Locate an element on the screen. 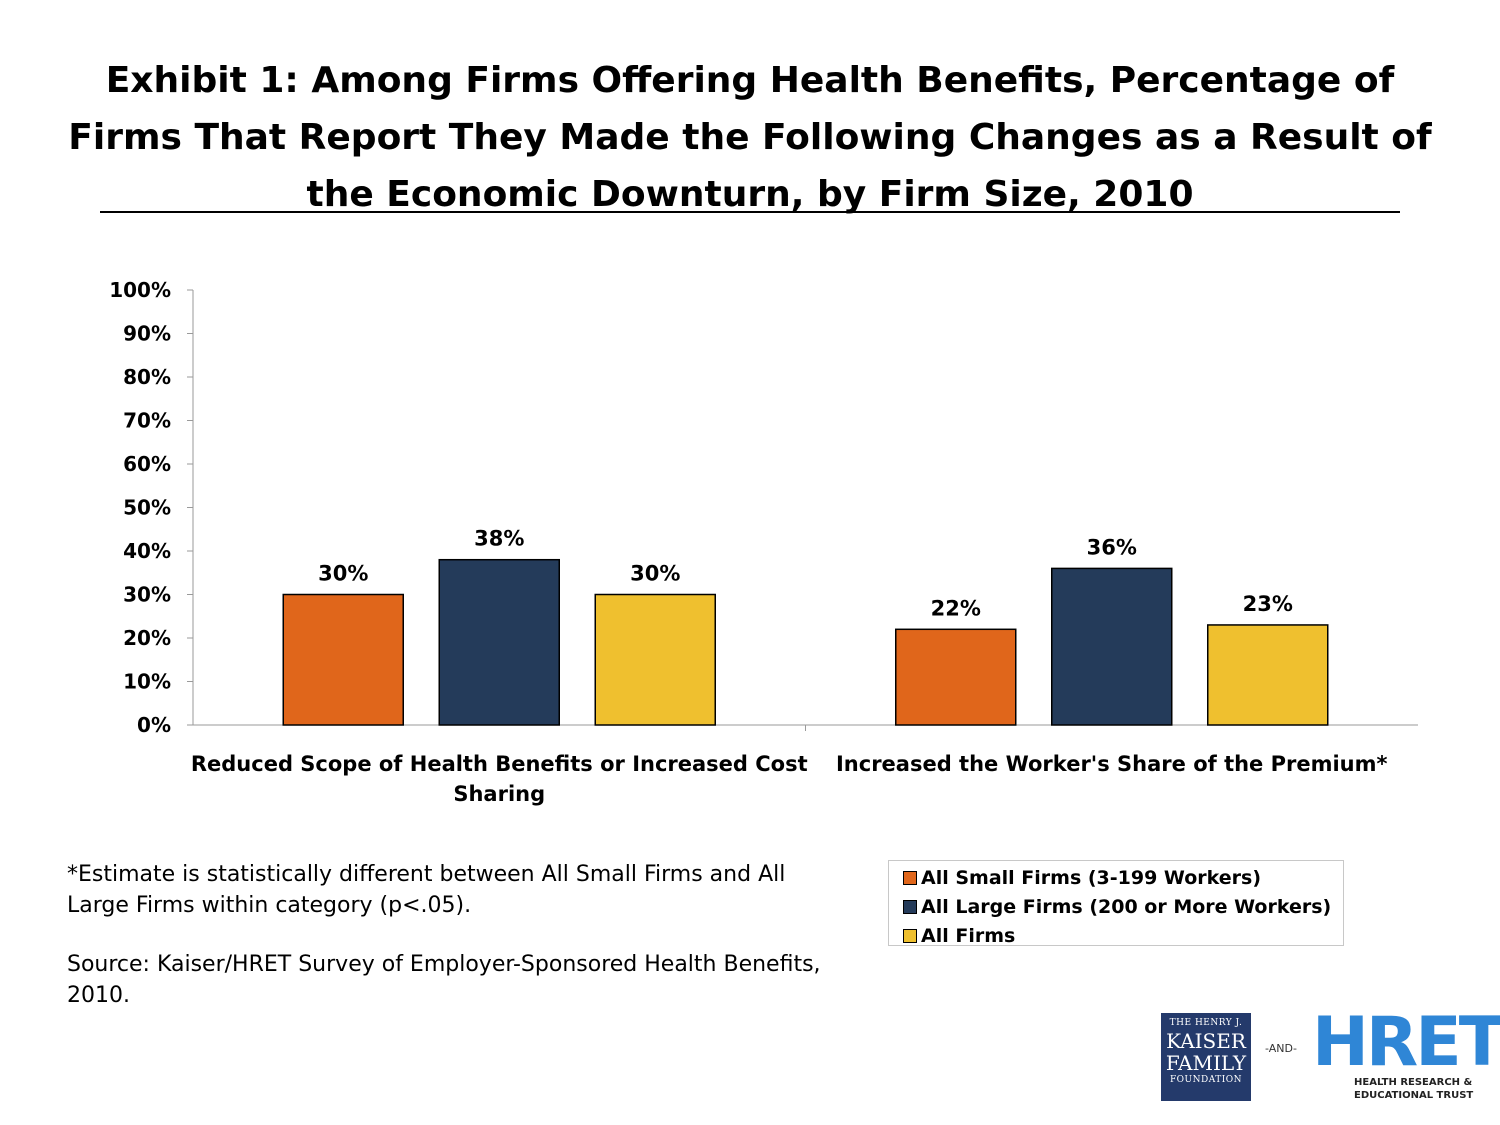  bar-data-label: 36% is located at coordinates (1112, 547).